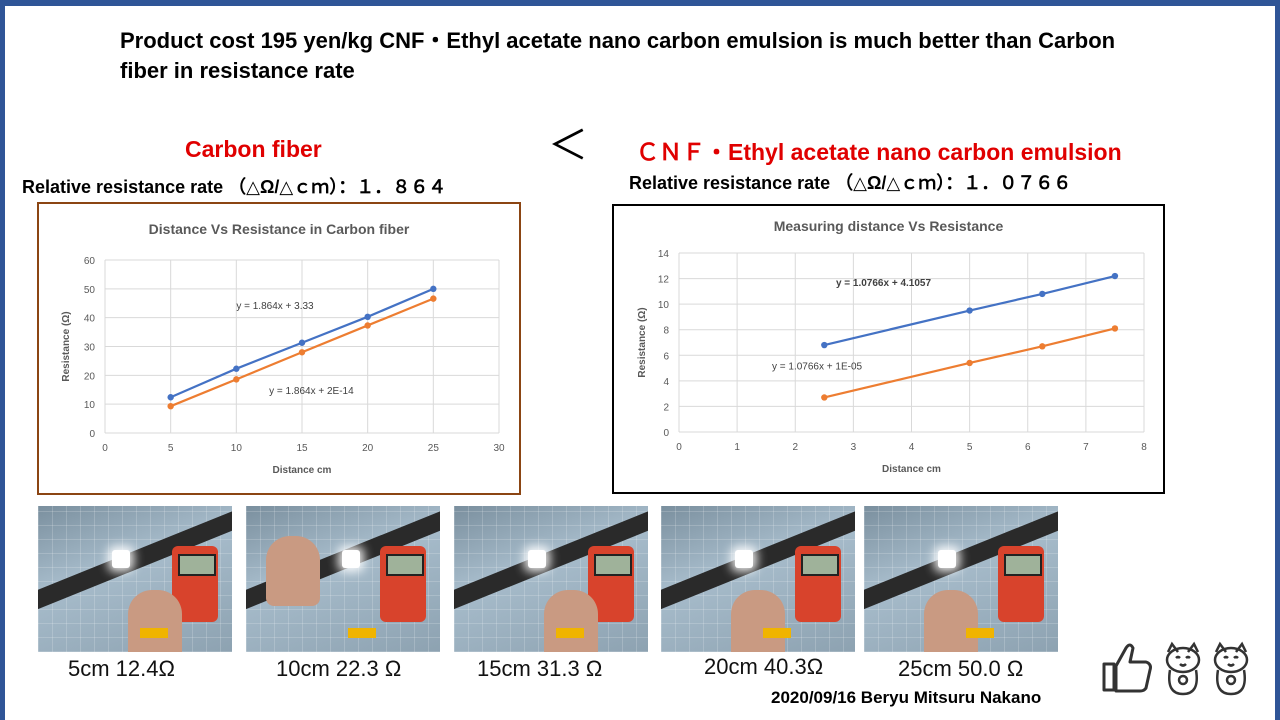 Image resolution: width=1280 pixels, height=720 pixels. Describe the element at coordinates (1127, 668) in the screenshot. I see `thumbs-up-icon` at that location.